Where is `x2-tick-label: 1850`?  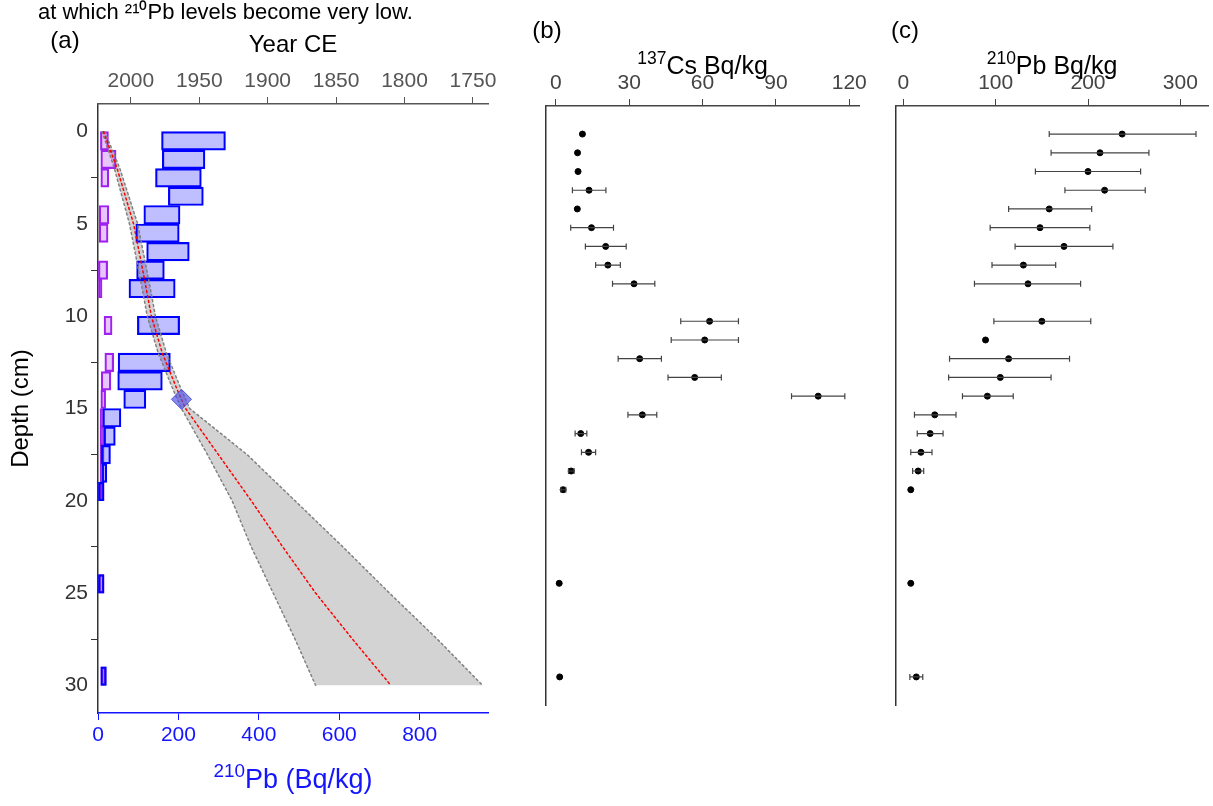
x2-tick-label: 1850 is located at coordinates (336, 80).